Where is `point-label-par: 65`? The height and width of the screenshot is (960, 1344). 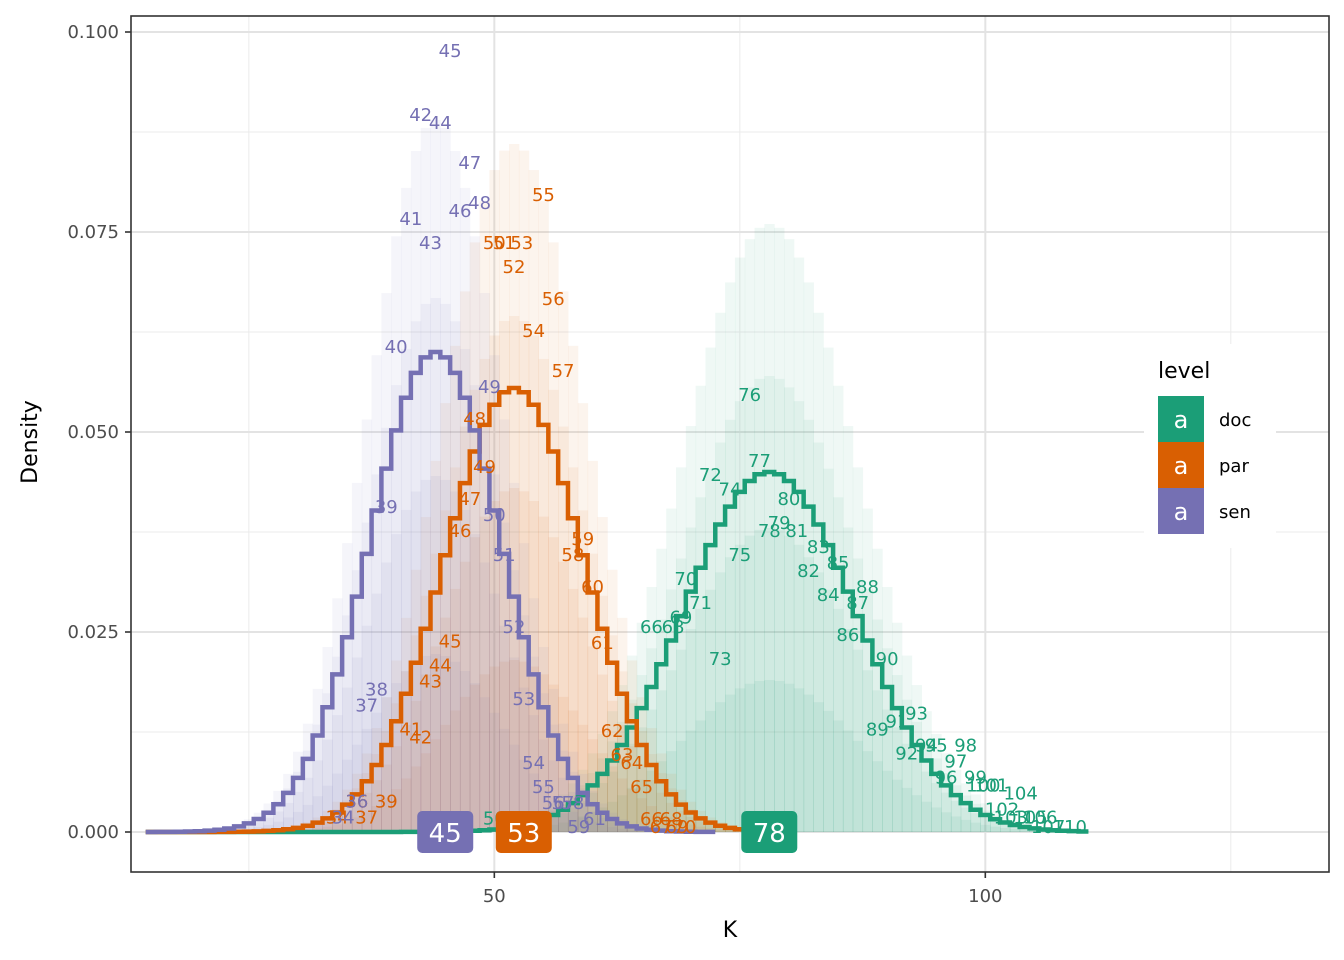 point-label-par: 65 is located at coordinates (641, 787).